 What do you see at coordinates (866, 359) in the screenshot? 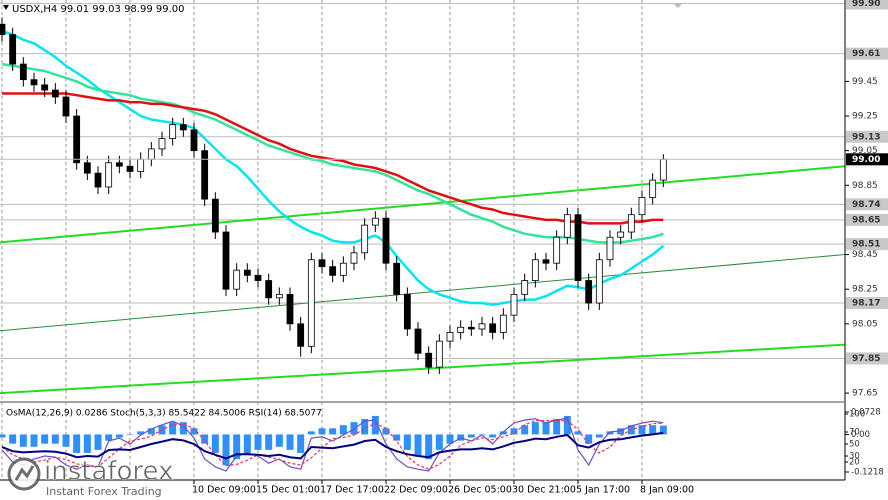
I see `level-label: 97.85` at bounding box center [866, 359].